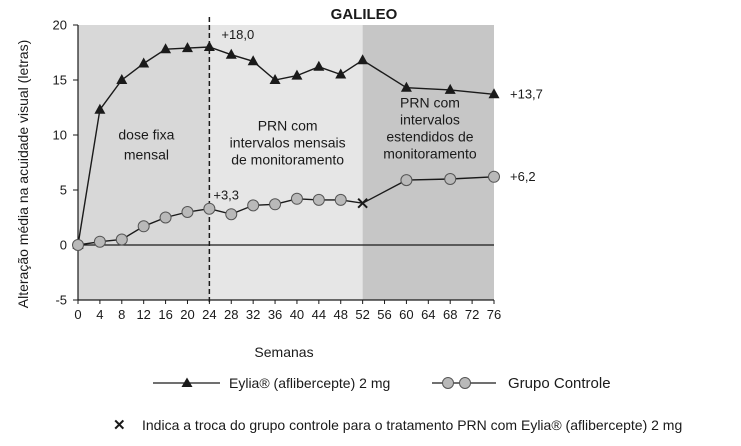 The height and width of the screenshot is (446, 741). I want to click on chart-title: GALILEO, so click(364, 14).